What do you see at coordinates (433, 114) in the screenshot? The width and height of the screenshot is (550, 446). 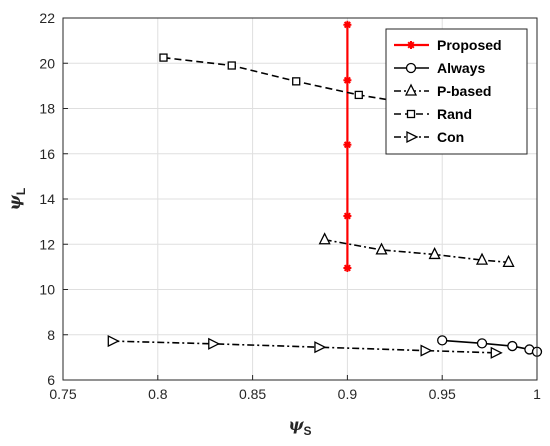 I see `legend-item: Rand` at bounding box center [433, 114].